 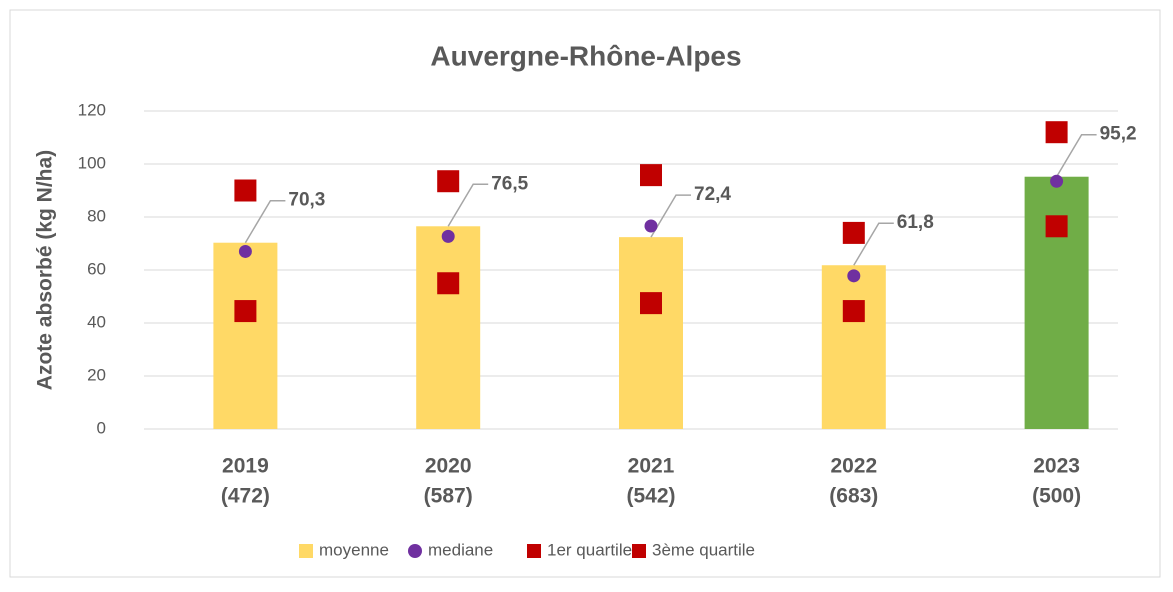 I want to click on legend-label: 3ème quartile, so click(x=703, y=549).